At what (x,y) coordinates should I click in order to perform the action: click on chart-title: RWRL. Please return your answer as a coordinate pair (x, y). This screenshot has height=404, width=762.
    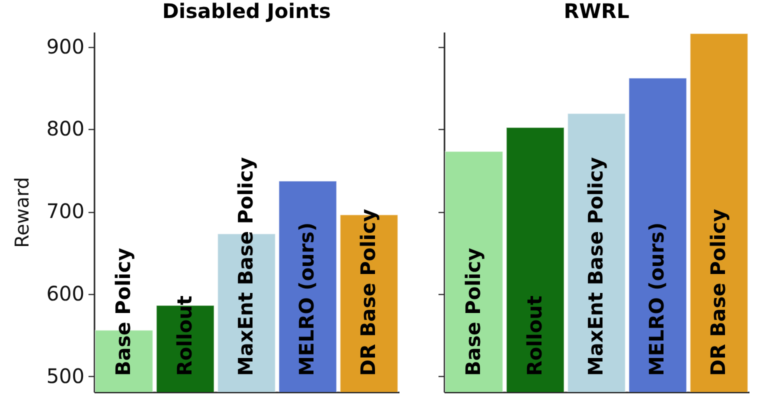
    Looking at the image, I should click on (597, 11).